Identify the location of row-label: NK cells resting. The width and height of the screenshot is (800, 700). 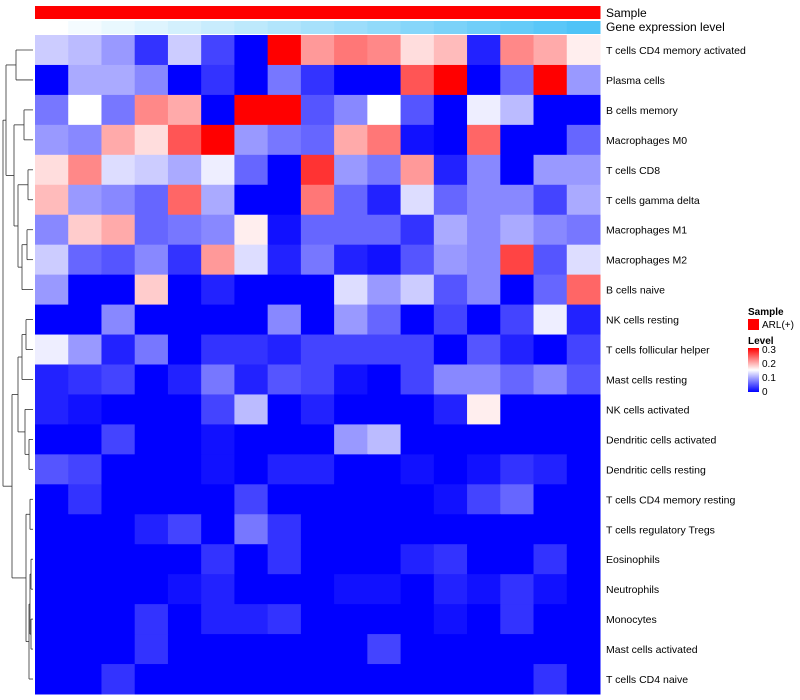
(642, 321).